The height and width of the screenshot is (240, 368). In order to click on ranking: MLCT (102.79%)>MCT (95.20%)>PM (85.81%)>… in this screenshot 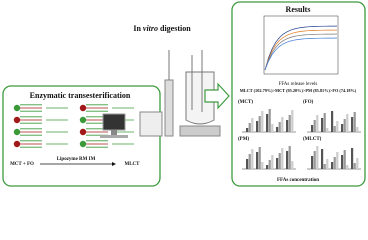, I will do `click(298, 90)`.